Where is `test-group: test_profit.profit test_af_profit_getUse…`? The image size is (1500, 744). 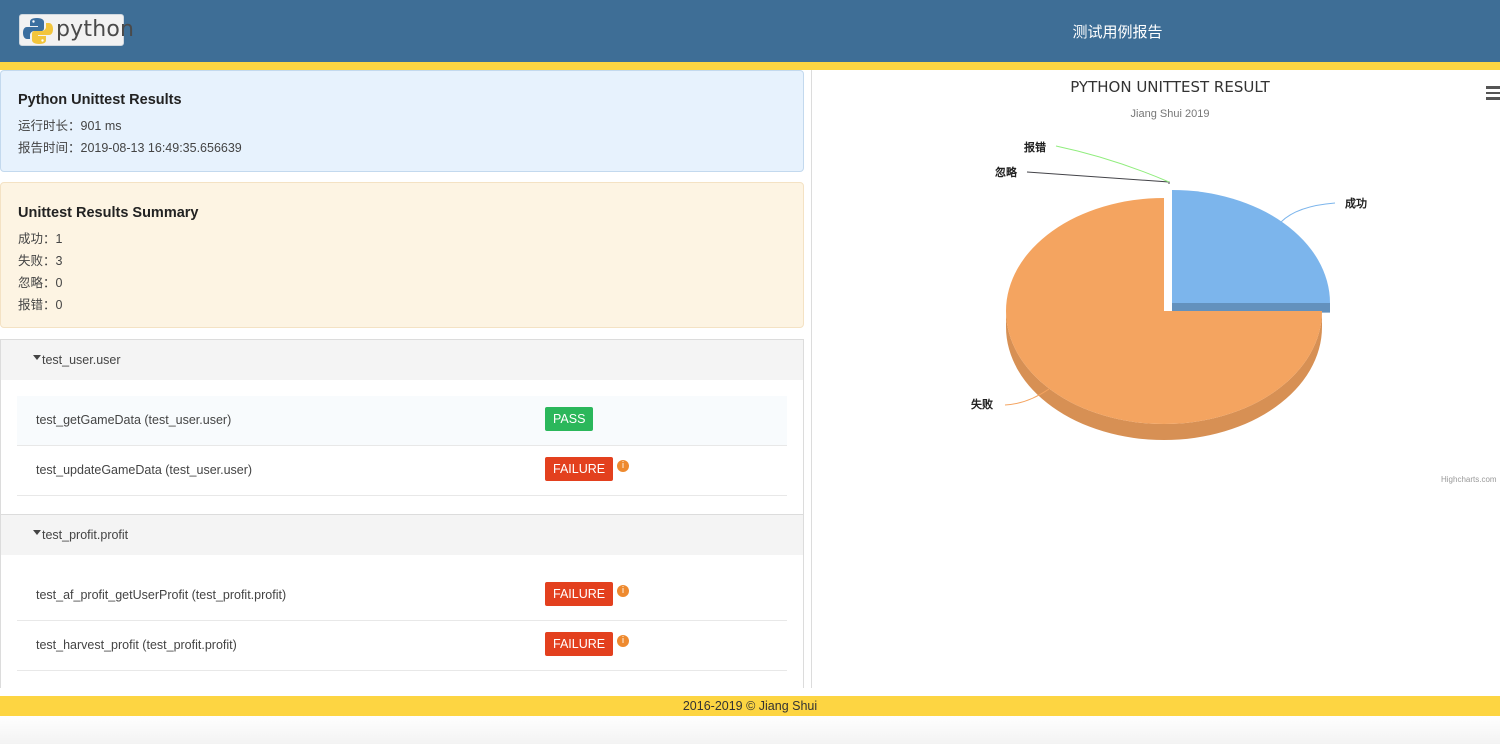
test-group: test_profit.profit test_af_profit_getUse… is located at coordinates (402, 601).